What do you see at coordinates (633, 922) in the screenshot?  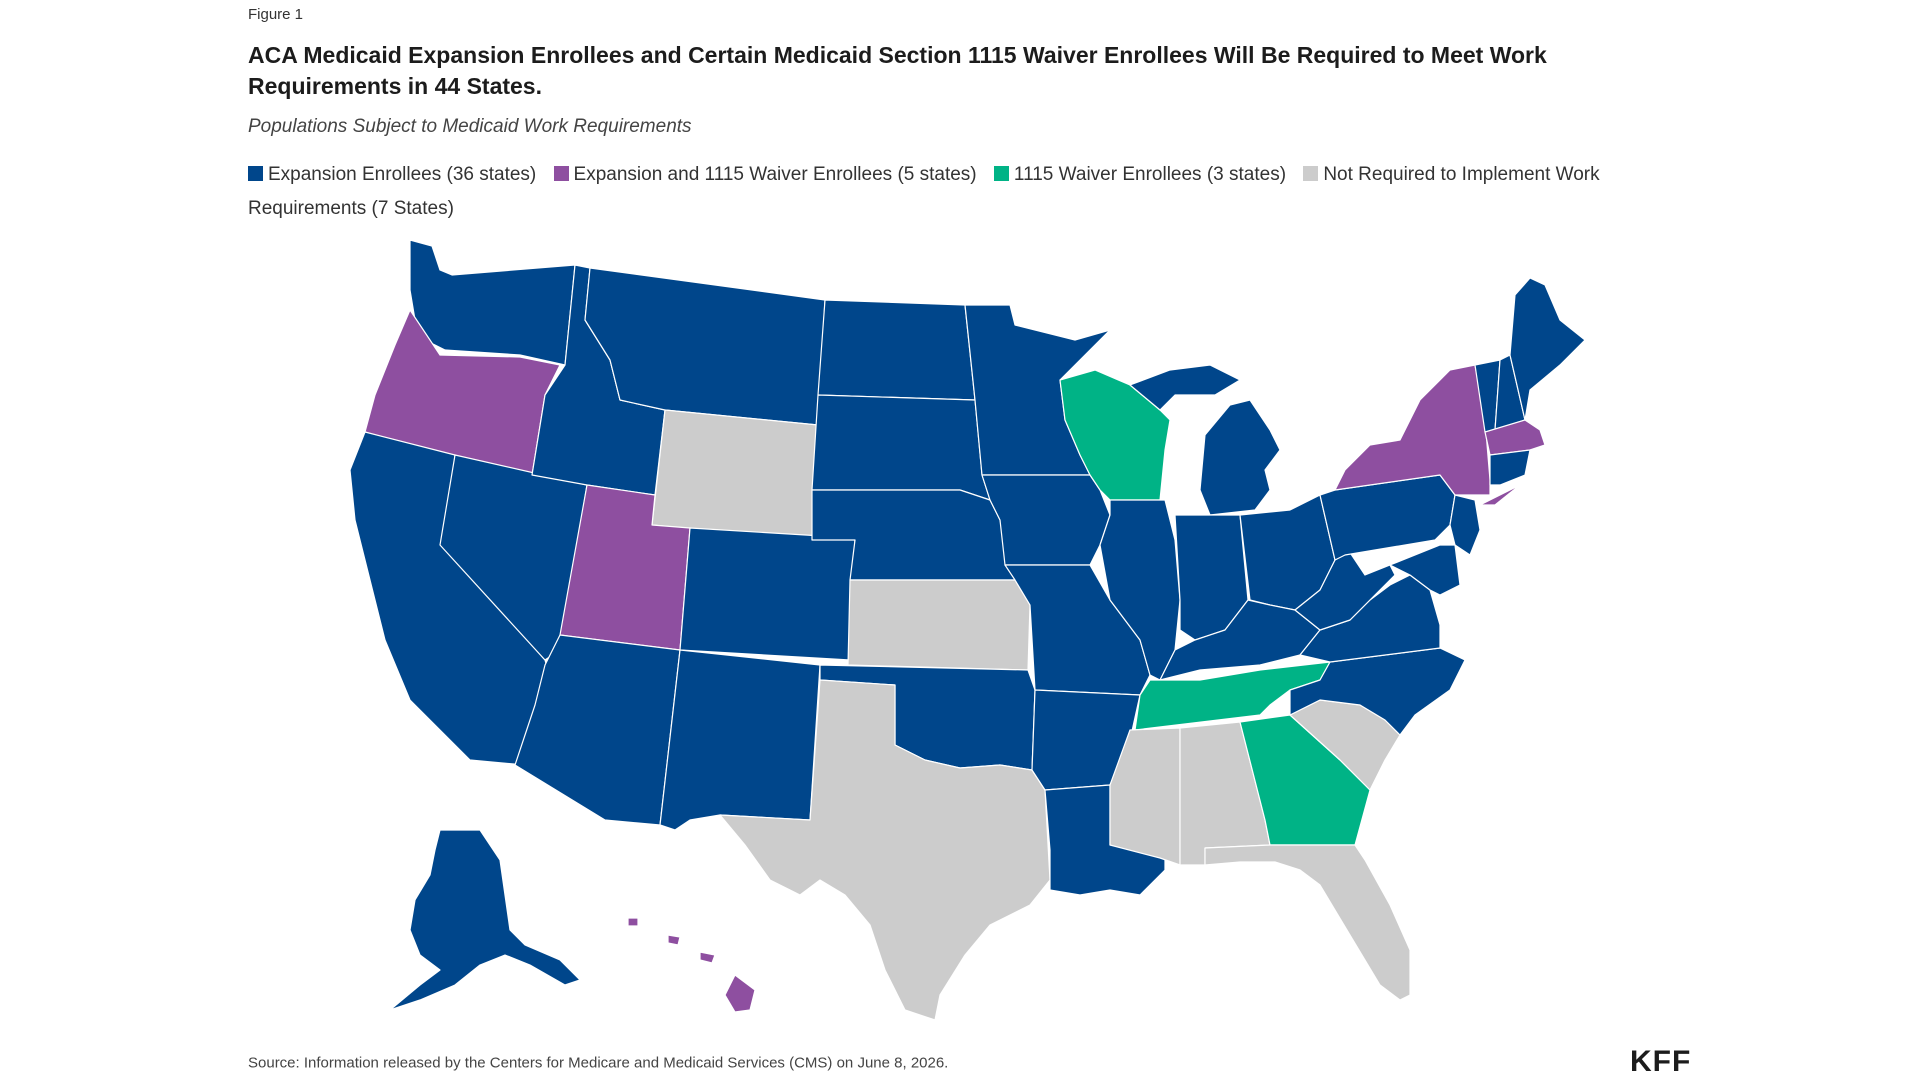 I see `state-hawaii-kauai` at bounding box center [633, 922].